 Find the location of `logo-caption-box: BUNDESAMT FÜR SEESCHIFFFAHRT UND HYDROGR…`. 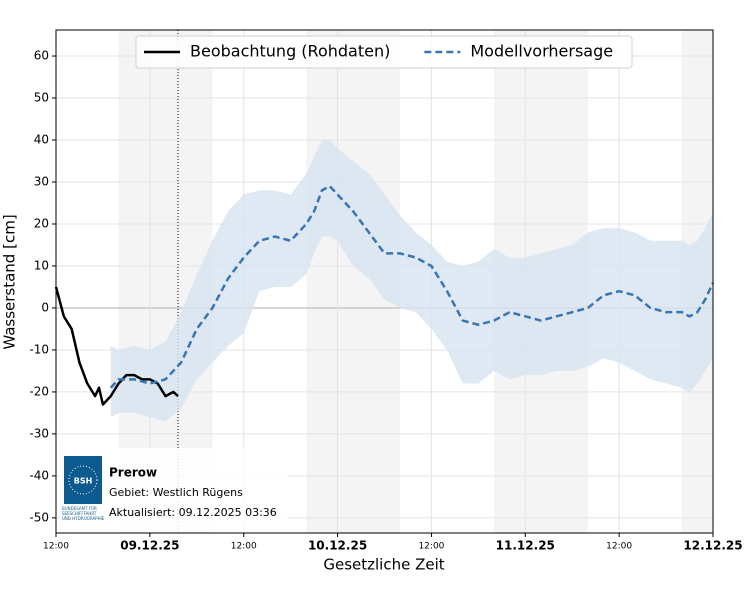

logo-caption-box: BUNDESAMT FÜR SEESCHIFFFAHRT UND HYDROGR… is located at coordinates (83, 513).